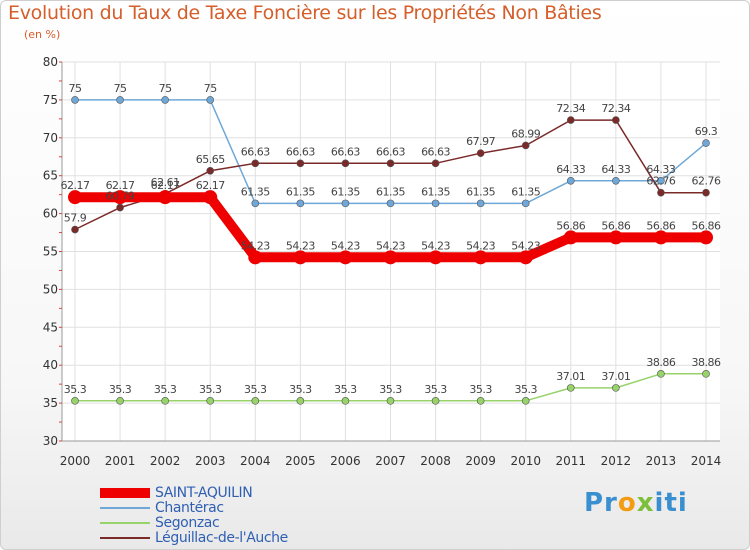 This screenshot has width=750, height=550. What do you see at coordinates (75, 461) in the screenshot?
I see `x-tick-label: 2000` at bounding box center [75, 461].